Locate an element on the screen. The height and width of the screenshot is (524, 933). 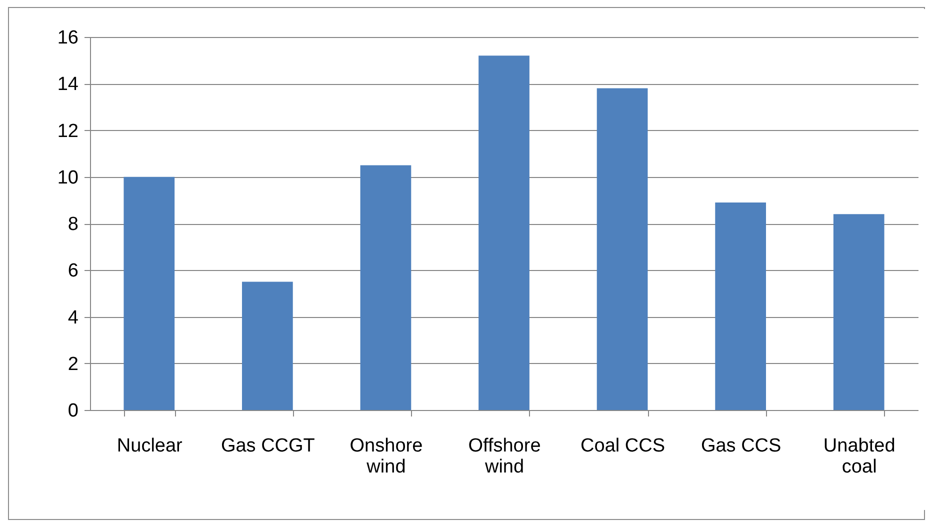
x-tick-label: Unabted coal is located at coordinates (859, 457).